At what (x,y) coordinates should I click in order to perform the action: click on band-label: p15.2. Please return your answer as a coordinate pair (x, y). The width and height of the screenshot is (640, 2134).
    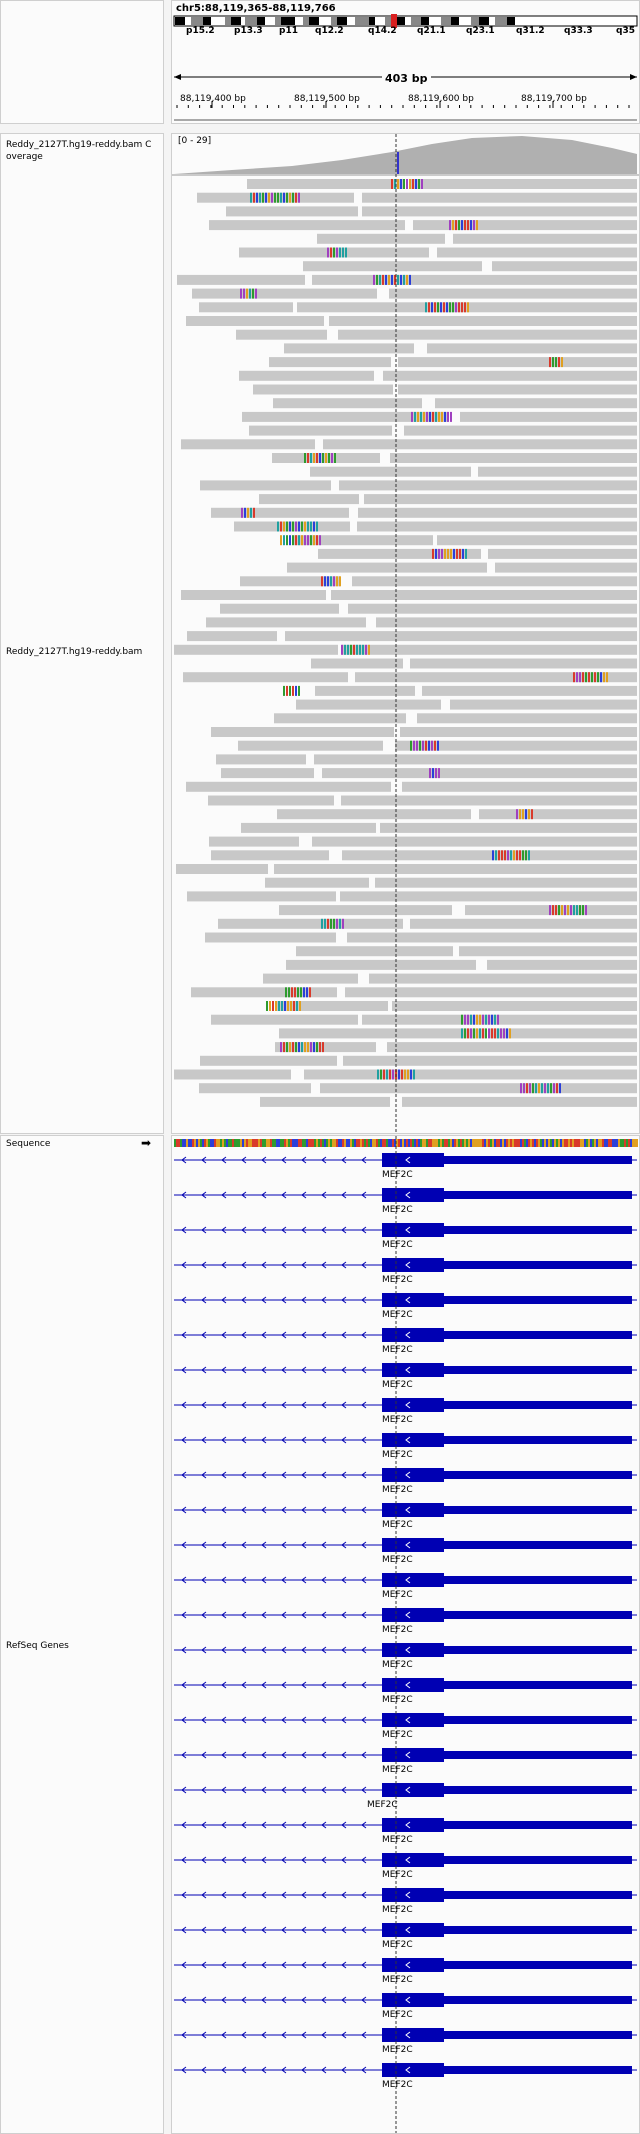
    Looking at the image, I should click on (200, 31).